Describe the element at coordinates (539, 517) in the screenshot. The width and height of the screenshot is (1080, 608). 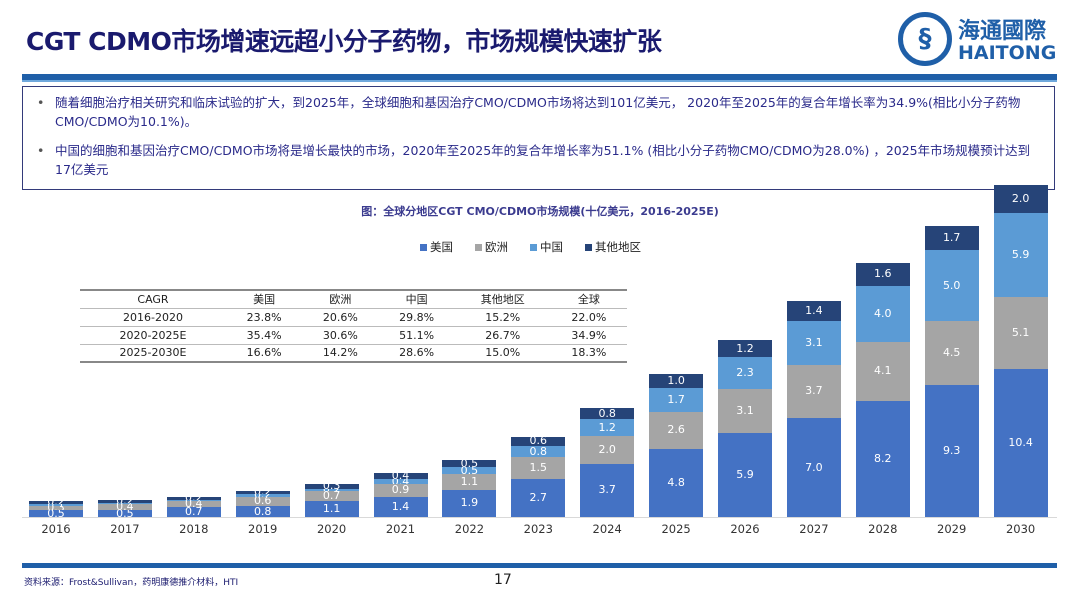
I see `x-axis-line` at that location.